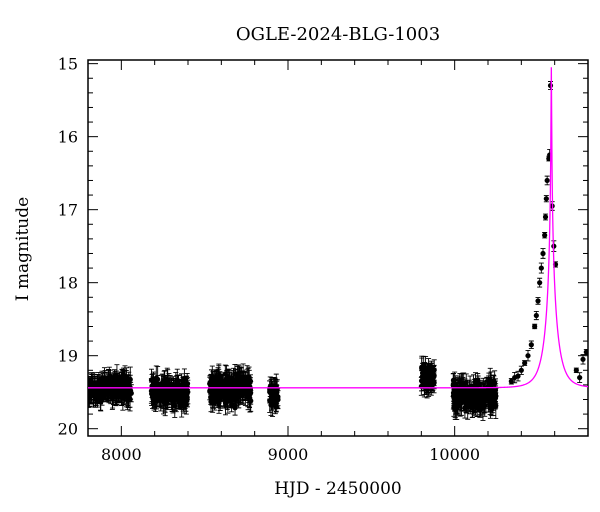 Image resolution: width=600 pixels, height=512 pixels. Describe the element at coordinates (68, 429) in the screenshot. I see `y-tick-label: 20` at that location.